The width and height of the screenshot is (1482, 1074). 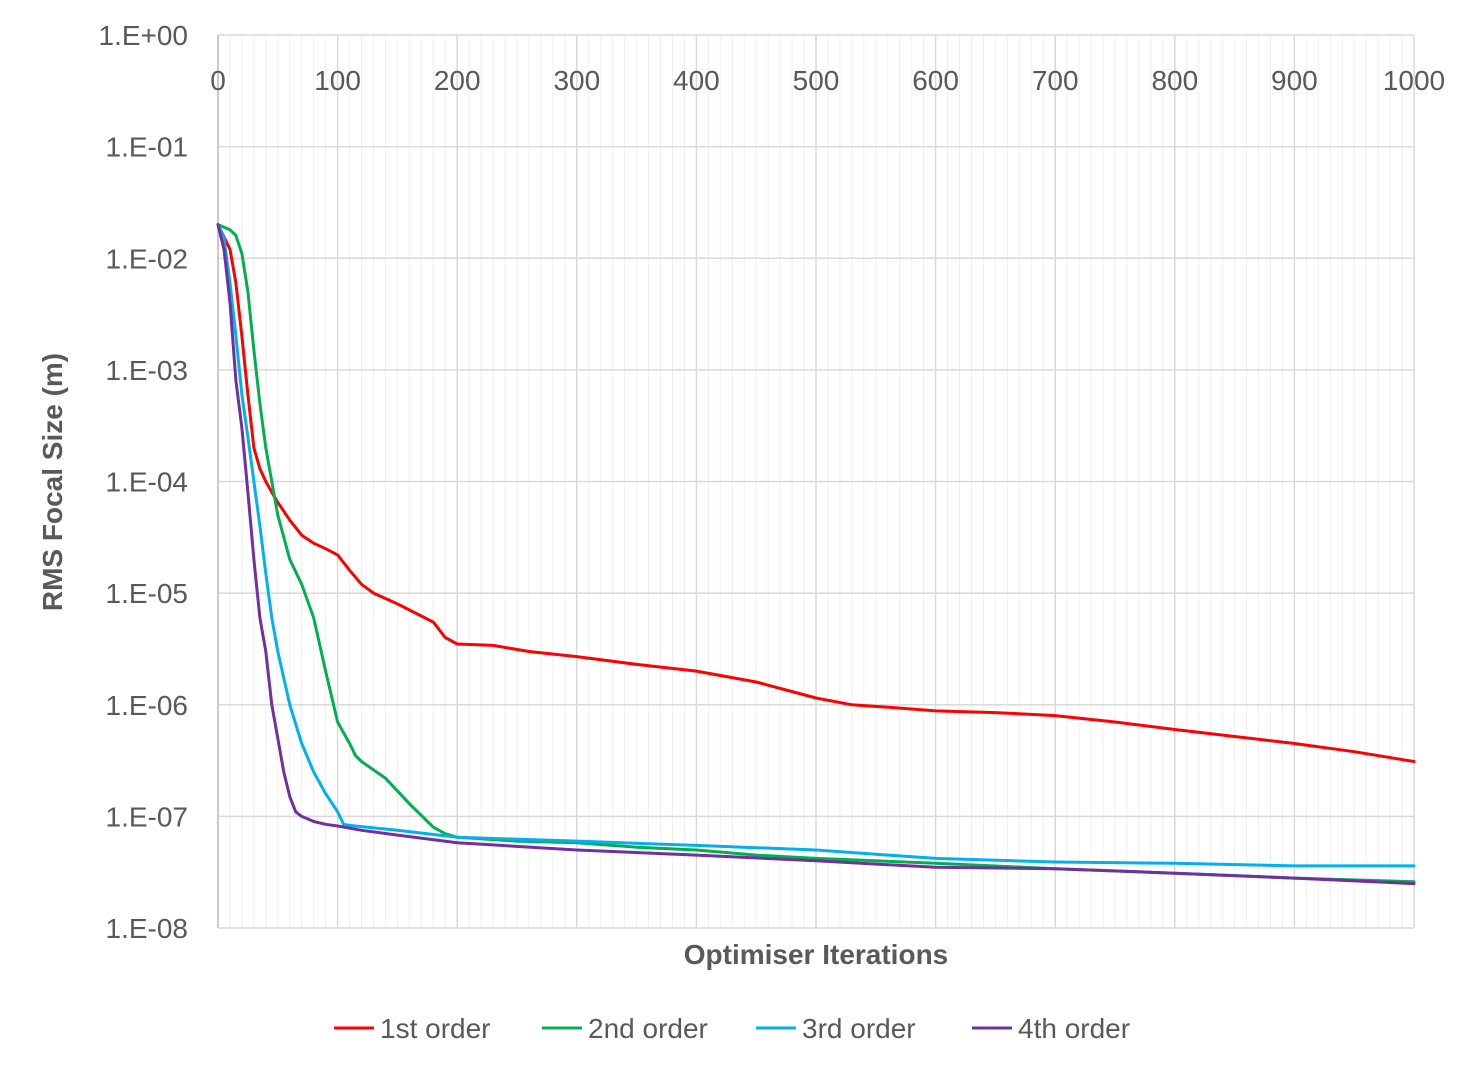 What do you see at coordinates (147, 370) in the screenshot?
I see `y-tick-label: 1.E-03` at bounding box center [147, 370].